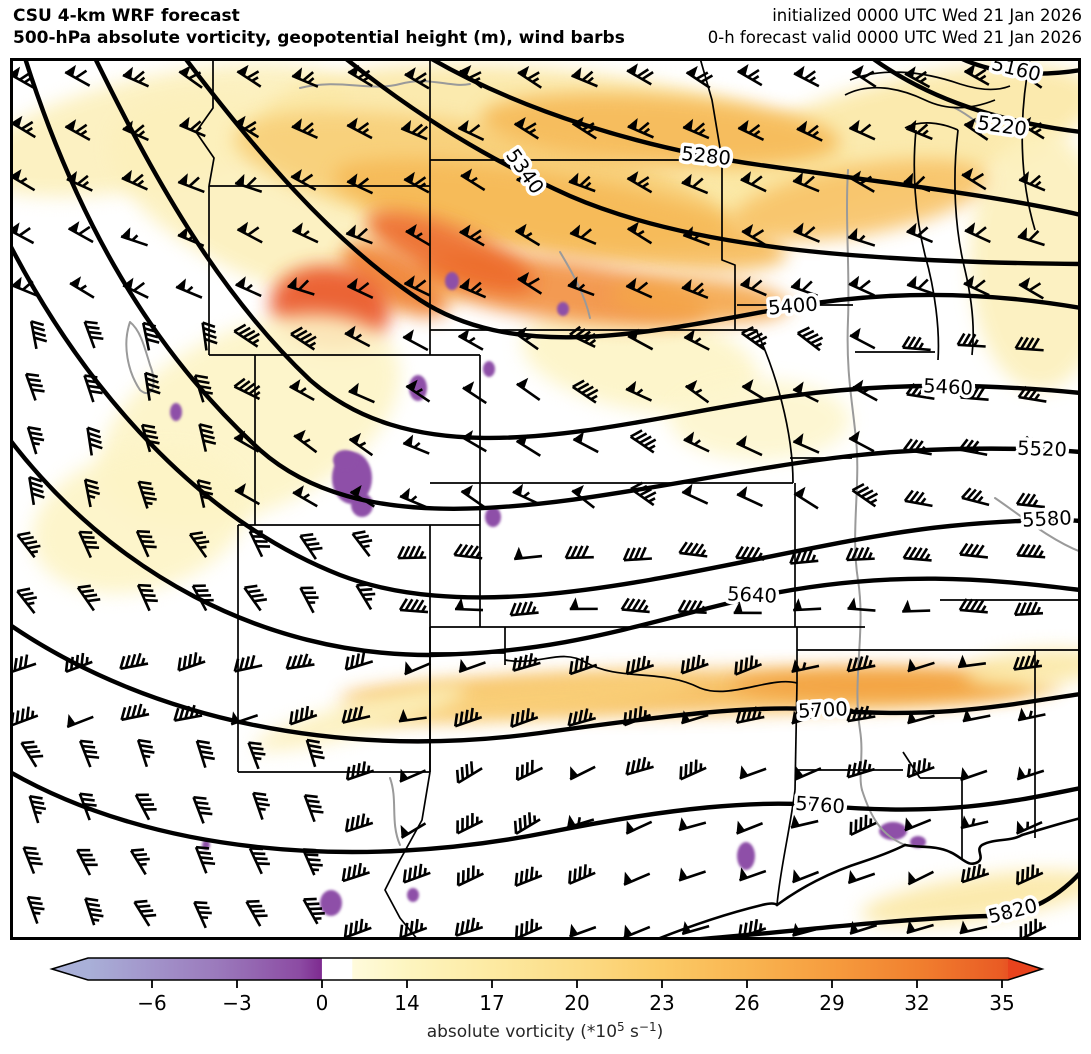 This screenshot has width=1091, height=1054. What do you see at coordinates (236, 1003) in the screenshot?
I see `svg-text: −3` at bounding box center [236, 1003].